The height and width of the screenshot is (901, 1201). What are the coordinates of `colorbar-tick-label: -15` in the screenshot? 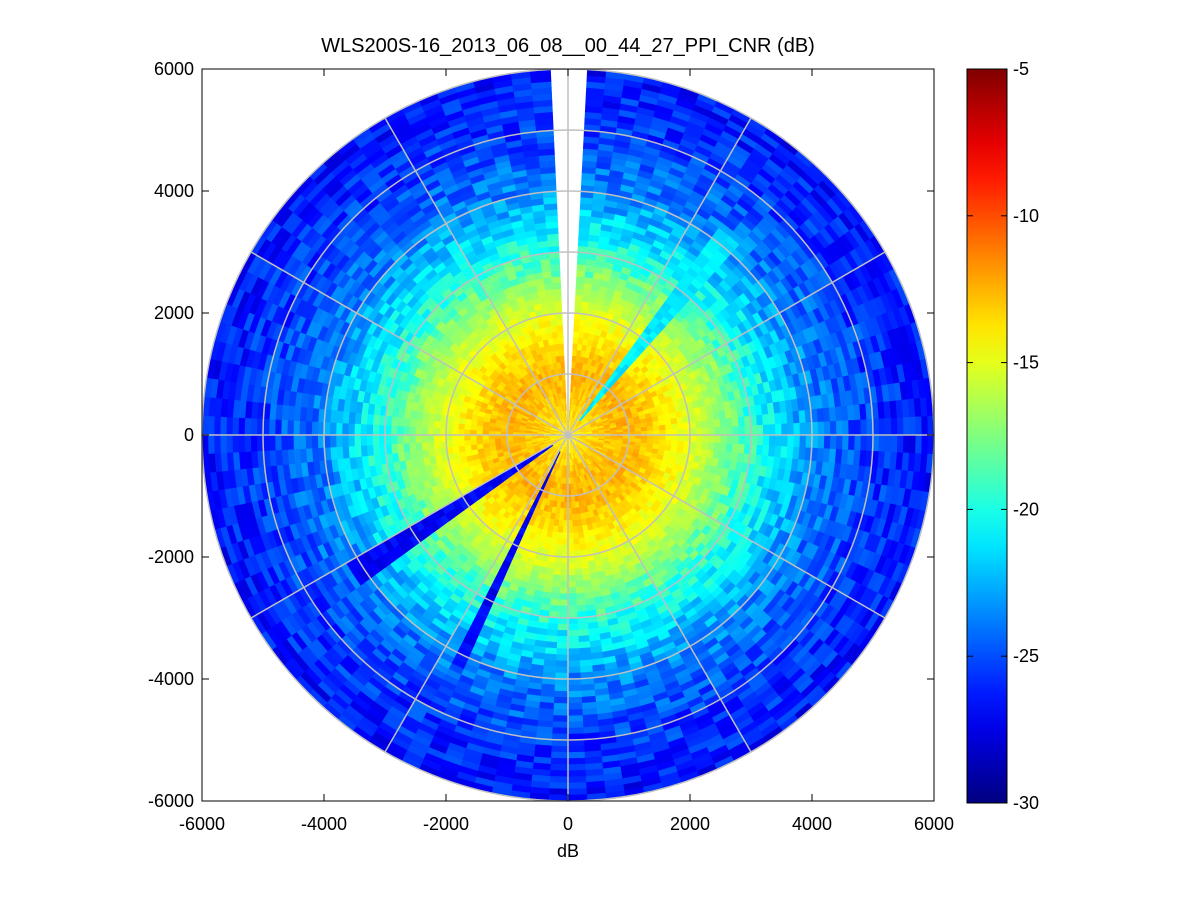 It's located at (1026, 363).